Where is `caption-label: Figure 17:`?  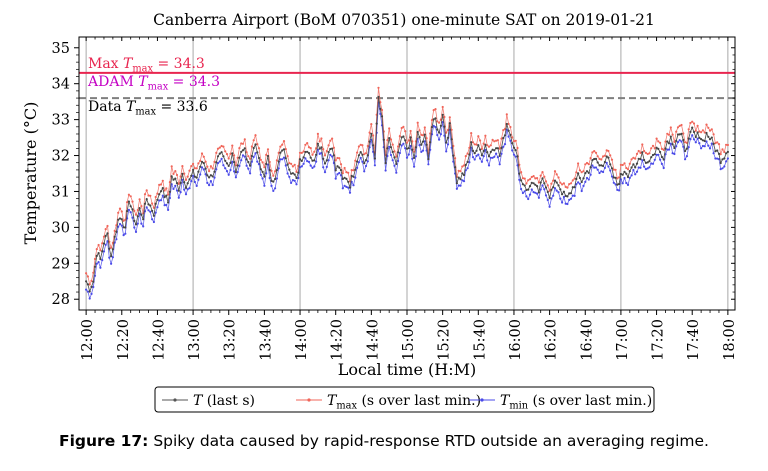 caption-label: Figure 17: is located at coordinates (104, 441).